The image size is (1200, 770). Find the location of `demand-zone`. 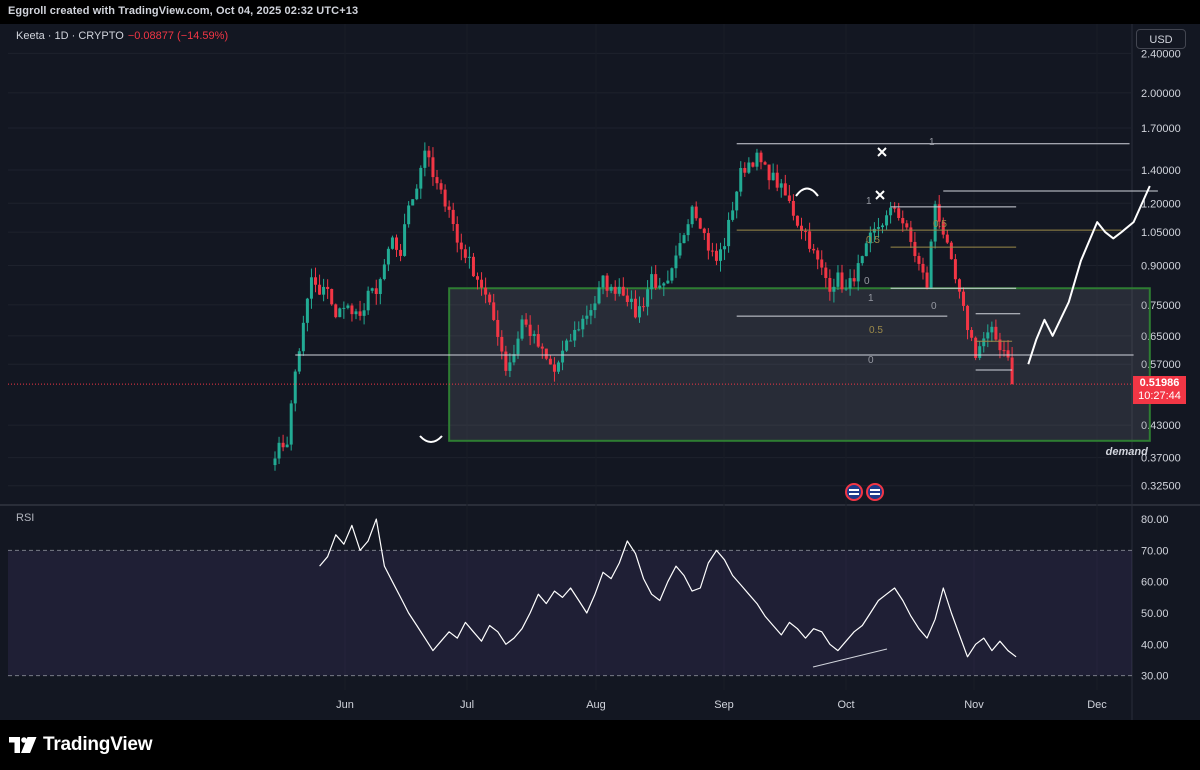

demand-zone is located at coordinates (799, 364).